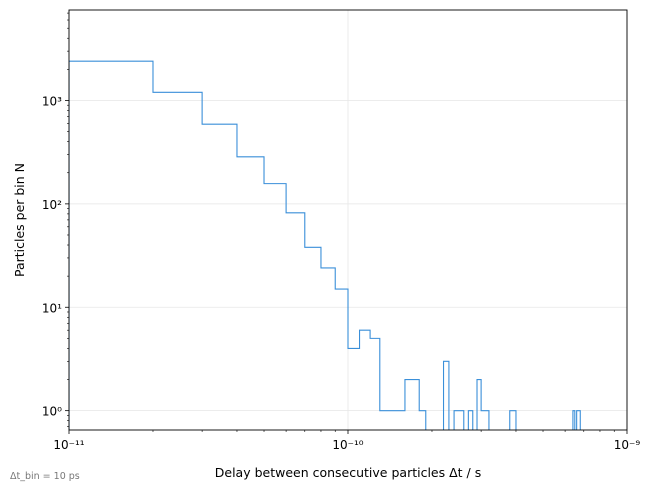 The image size is (652, 493). I want to click on x-tick-label: 10⁻¹¹, so click(68, 445).